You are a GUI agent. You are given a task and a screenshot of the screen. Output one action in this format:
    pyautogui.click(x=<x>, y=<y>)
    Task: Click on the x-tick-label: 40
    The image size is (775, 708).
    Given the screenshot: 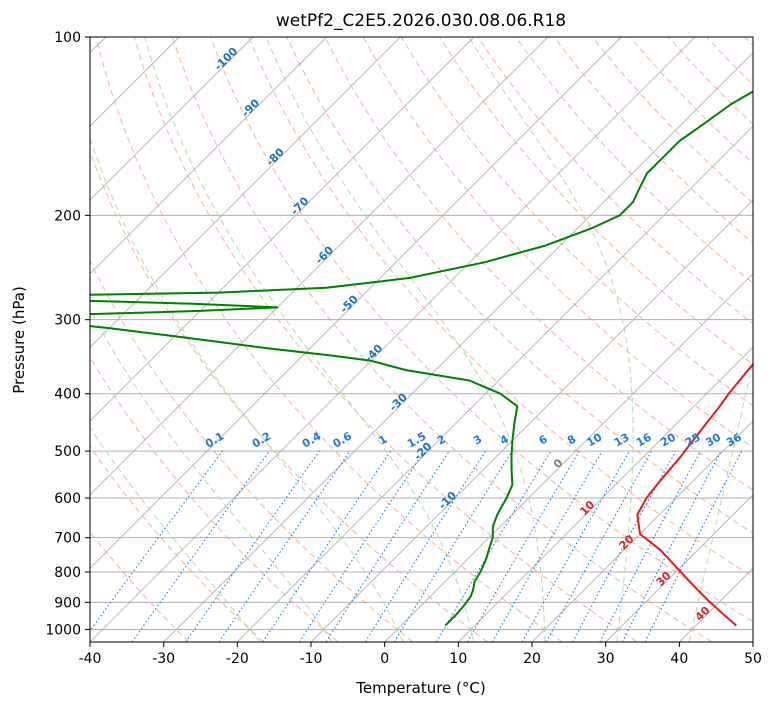 What is the action you would take?
    pyautogui.click(x=679, y=659)
    